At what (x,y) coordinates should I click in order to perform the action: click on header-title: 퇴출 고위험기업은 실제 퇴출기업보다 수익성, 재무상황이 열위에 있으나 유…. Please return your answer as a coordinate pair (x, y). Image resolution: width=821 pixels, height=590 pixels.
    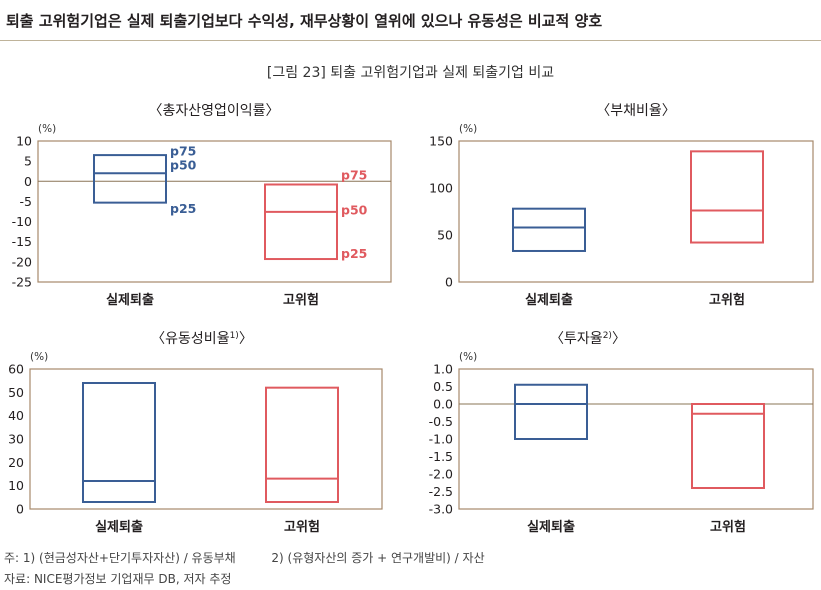
    Looking at the image, I should click on (304, 21).